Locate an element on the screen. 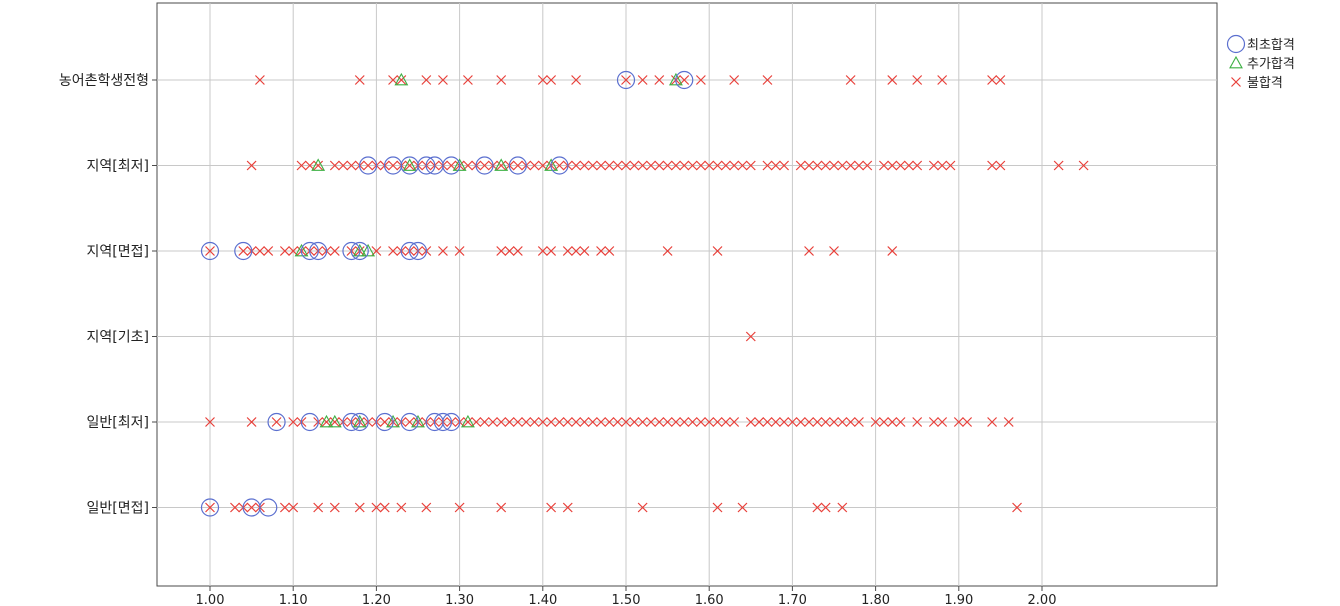 The width and height of the screenshot is (1340, 606). x-tick-label: 1.40 is located at coordinates (542, 599).